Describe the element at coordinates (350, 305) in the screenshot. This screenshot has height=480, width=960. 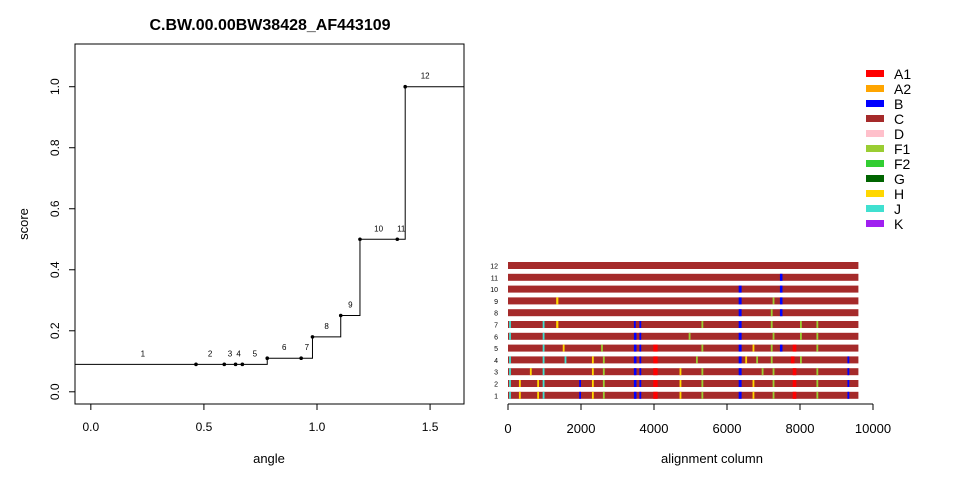
I see `step-point-label: 9` at that location.